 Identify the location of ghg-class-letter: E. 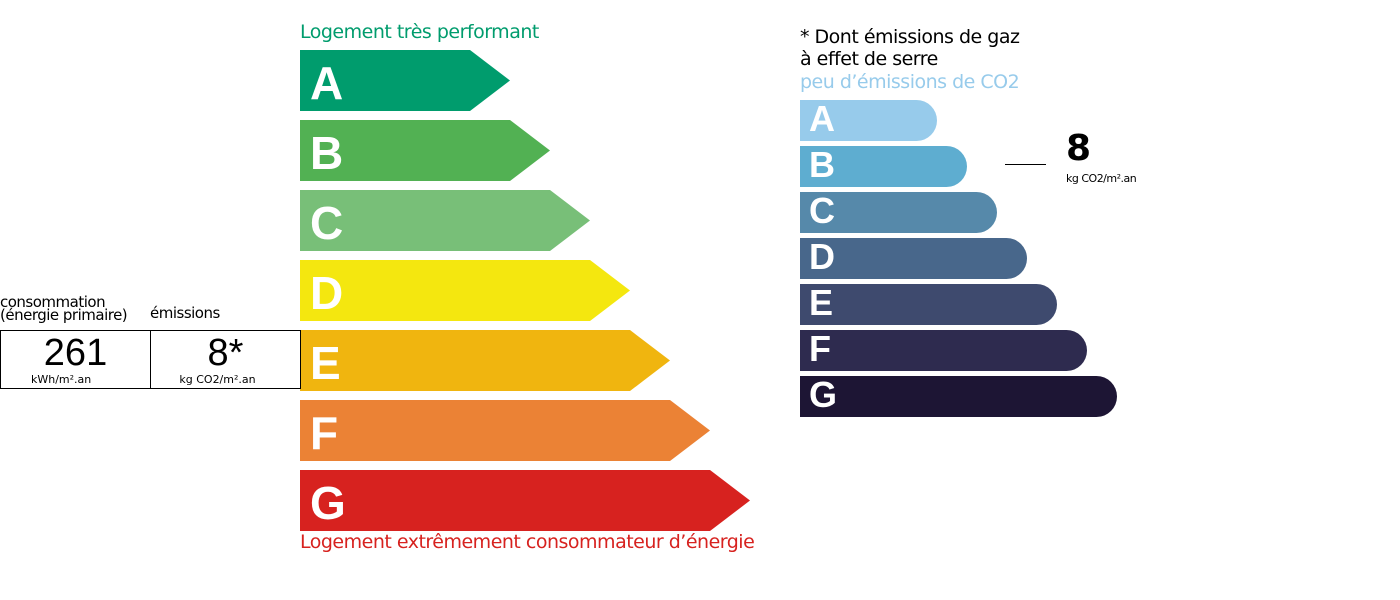
(821, 302).